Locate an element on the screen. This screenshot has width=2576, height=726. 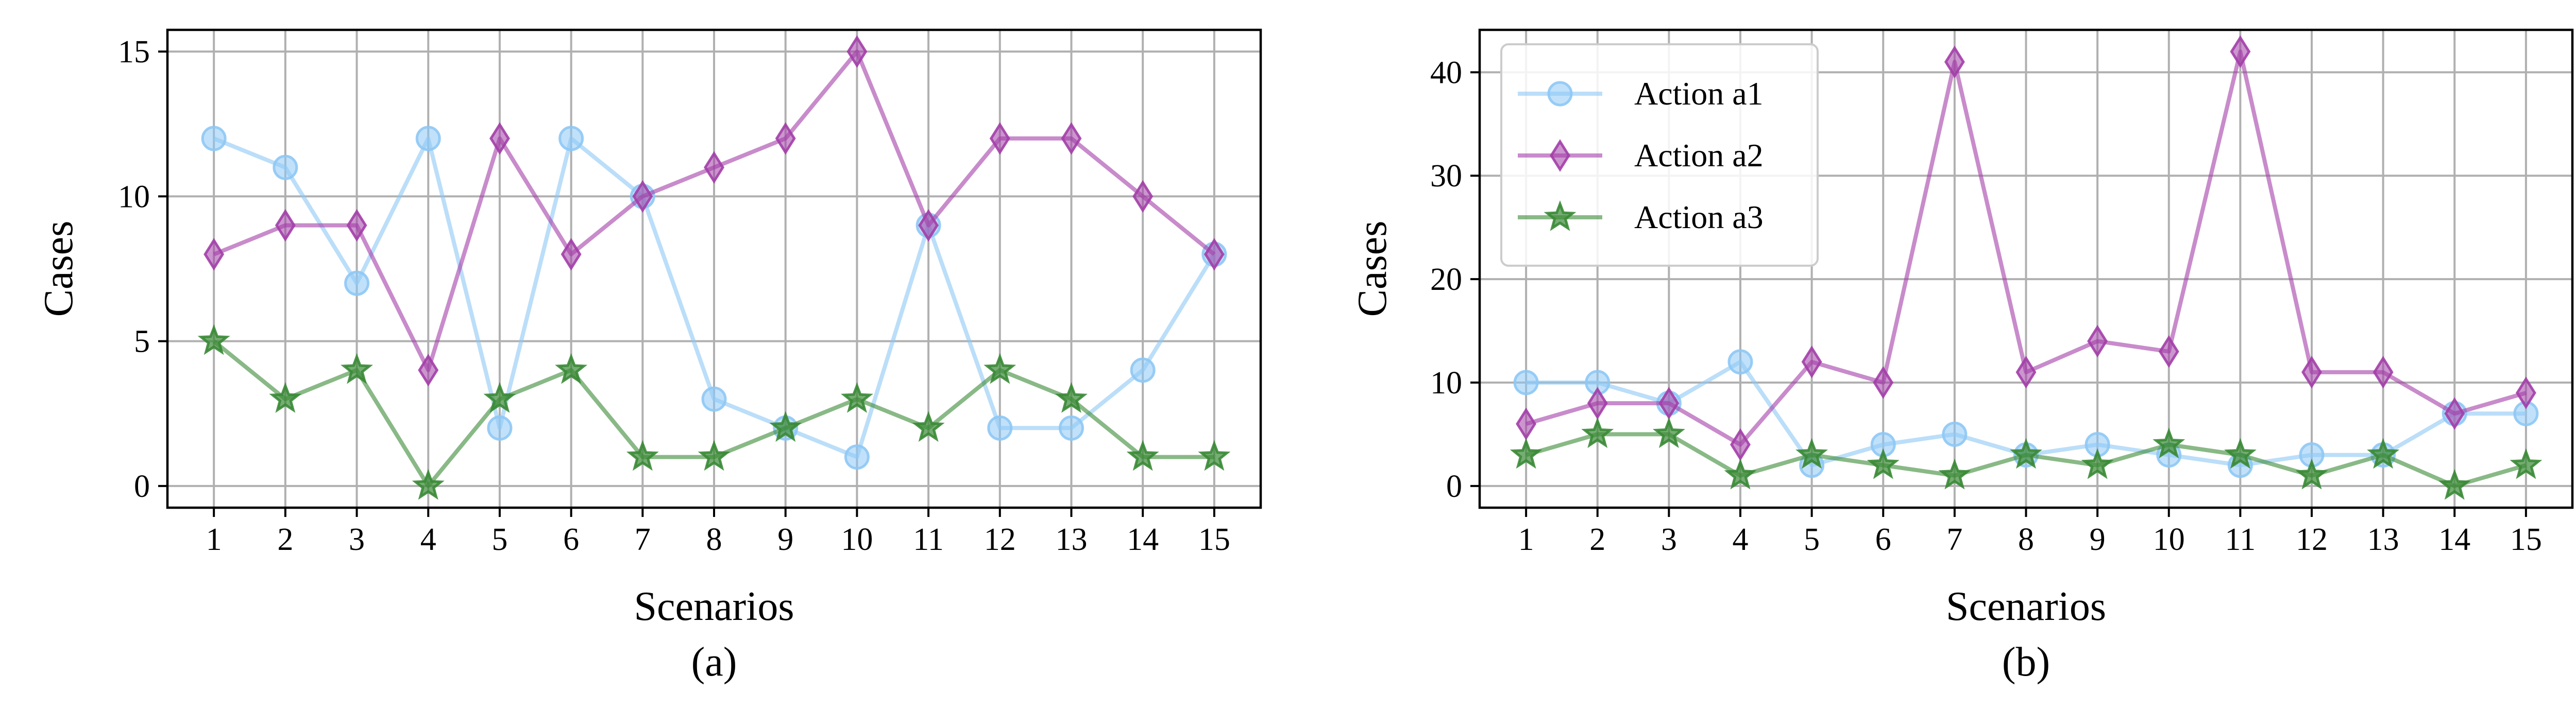
legend-box is located at coordinates (1659, 155).